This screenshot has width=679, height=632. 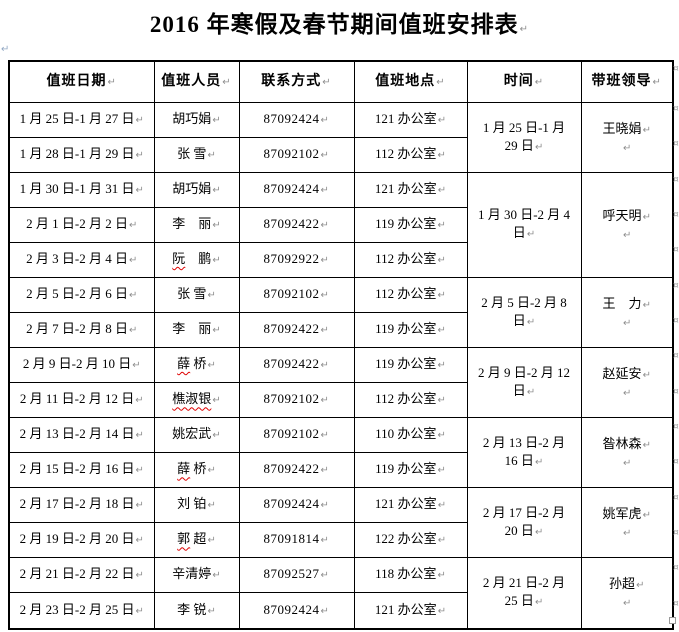 I want to click on duty-date-cell: 1 月 25 日-1 月 27 日↵, so click(x=81, y=120).